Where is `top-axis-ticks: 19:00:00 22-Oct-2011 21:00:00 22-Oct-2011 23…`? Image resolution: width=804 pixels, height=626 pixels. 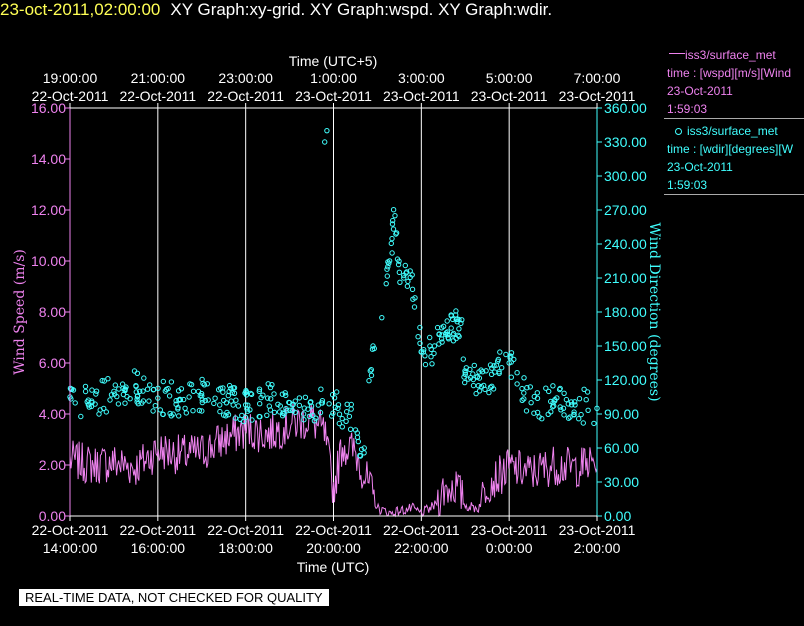 top-axis-ticks: 19:00:00 22-Oct-2011 21:00:00 22-Oct-2011 23… is located at coordinates (334, 89).